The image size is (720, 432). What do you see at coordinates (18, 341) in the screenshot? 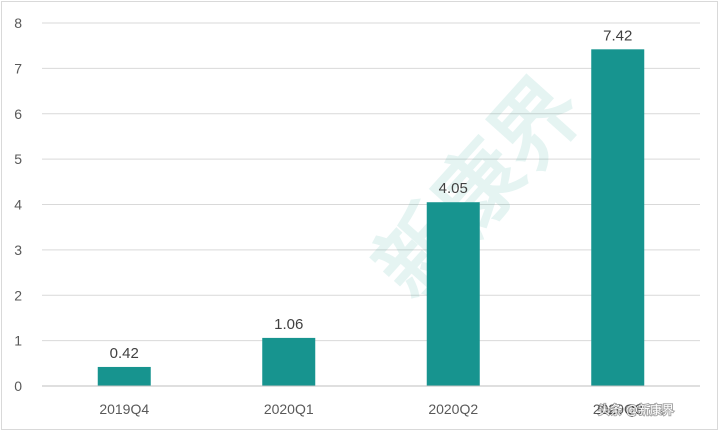
I see `y-tick-label: 1` at bounding box center [18, 341].